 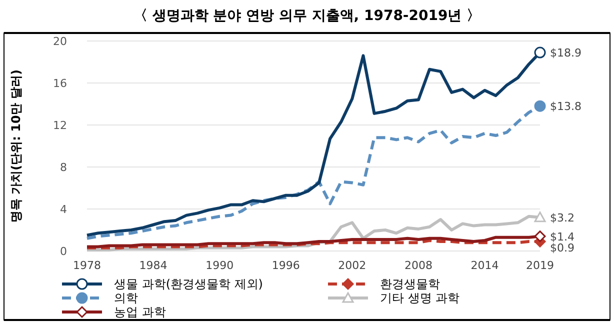 I want to click on legend-item: 생물 과학(환경생물학 제외), so click(x=162, y=284).